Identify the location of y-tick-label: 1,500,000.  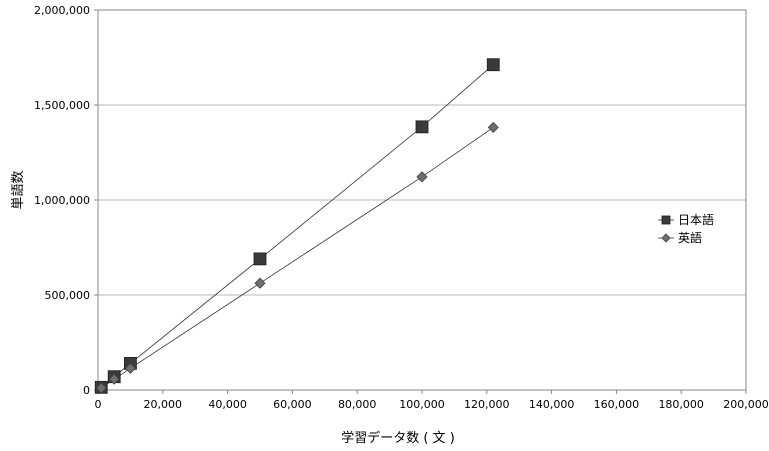
(62, 105).